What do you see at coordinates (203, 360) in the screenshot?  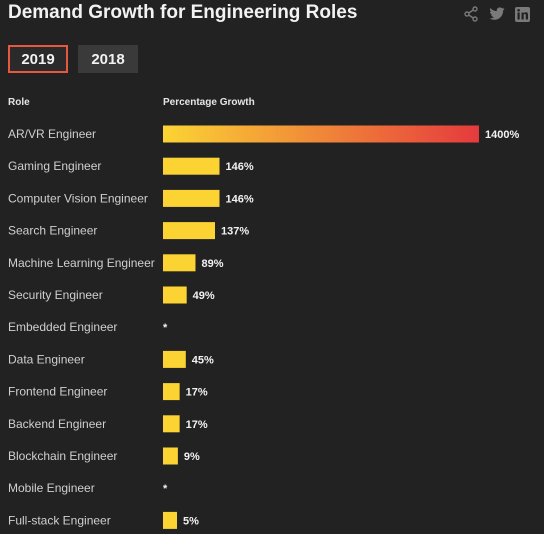 I see `value-label-data-engineer: 45%` at bounding box center [203, 360].